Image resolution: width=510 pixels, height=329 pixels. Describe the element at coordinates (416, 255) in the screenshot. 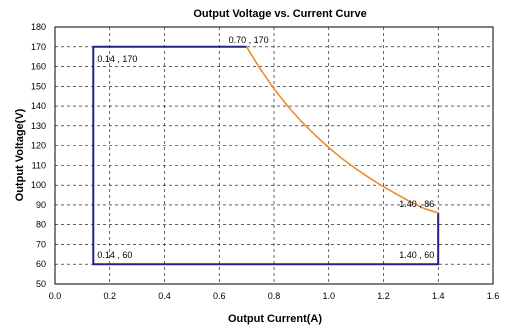

I see `point-annotation: 1.40 , 60` at that location.